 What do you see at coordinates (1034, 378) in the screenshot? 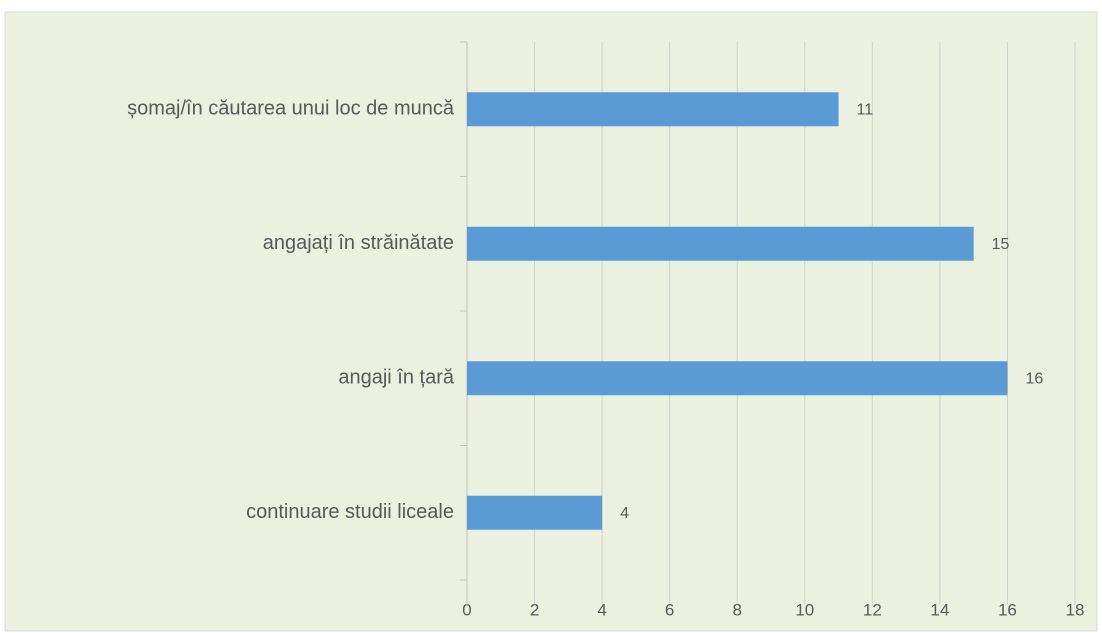
I see `value-label: 16` at bounding box center [1034, 378].